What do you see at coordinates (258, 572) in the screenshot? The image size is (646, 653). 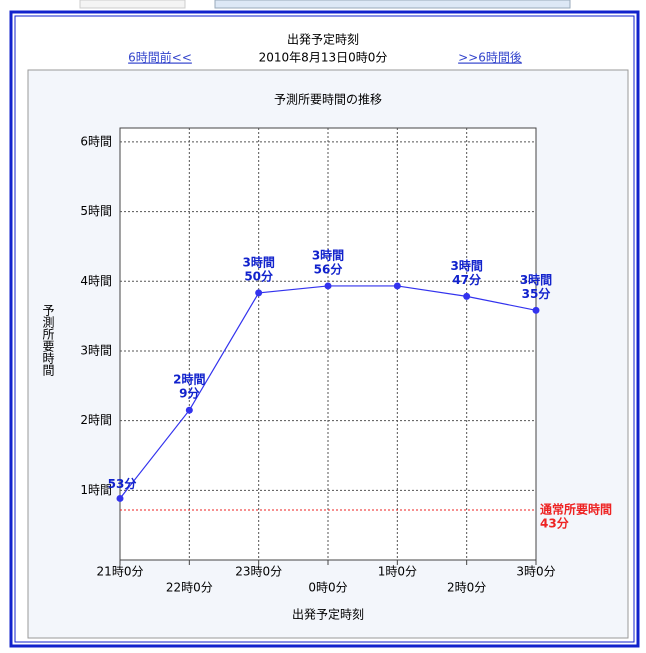 I see `x-tick-label: 23時0分` at bounding box center [258, 572].